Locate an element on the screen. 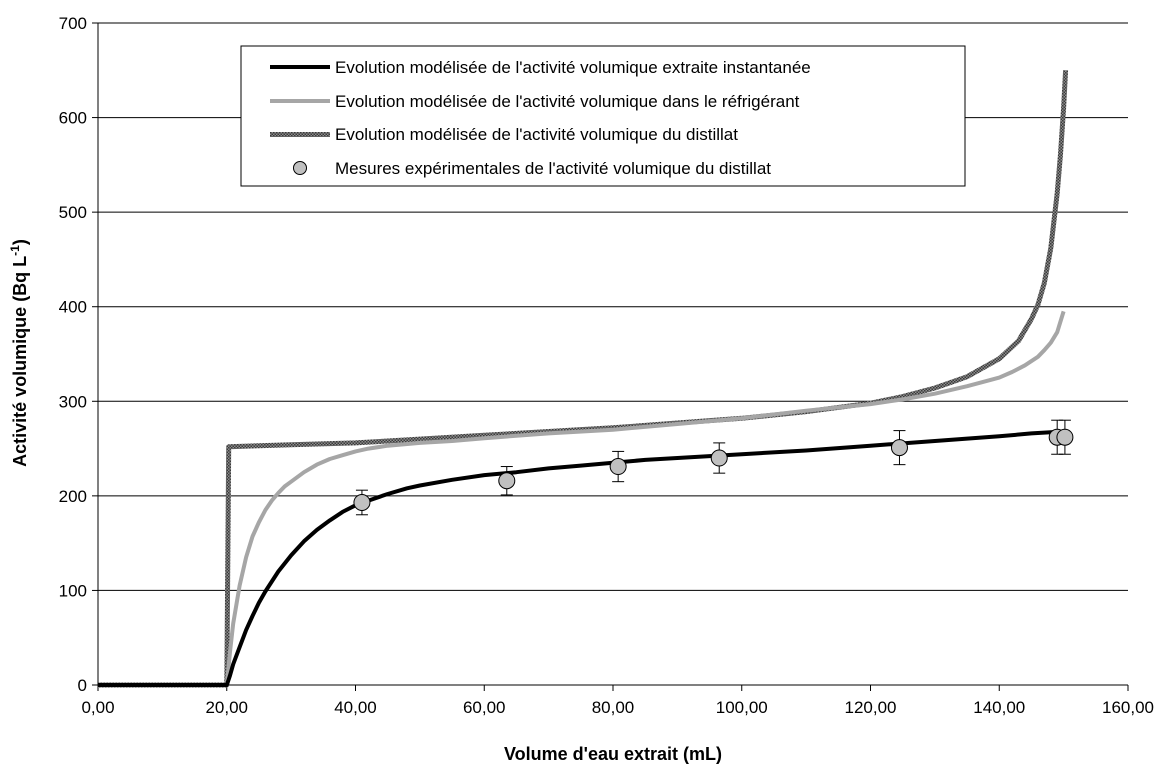 The image size is (1165, 767). y-tick-label: 300 is located at coordinates (73, 401).